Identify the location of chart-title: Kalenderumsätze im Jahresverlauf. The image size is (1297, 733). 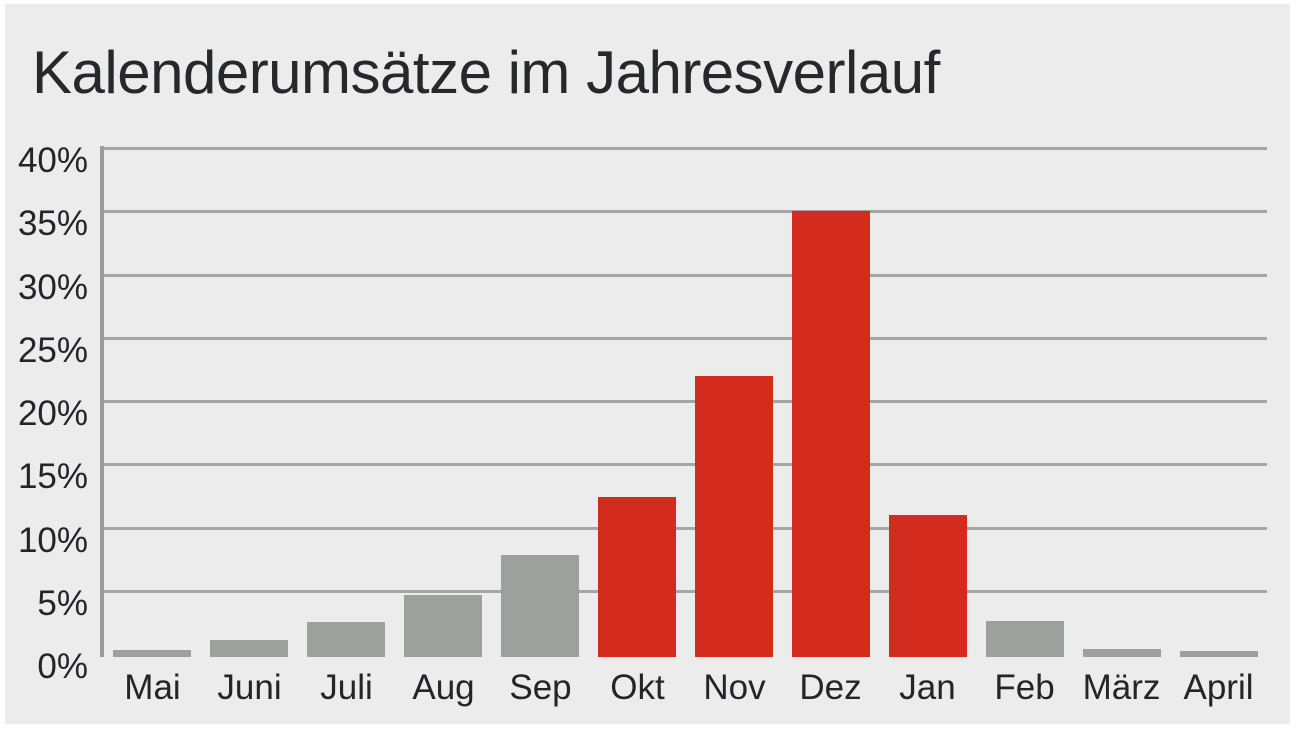
(486, 72).